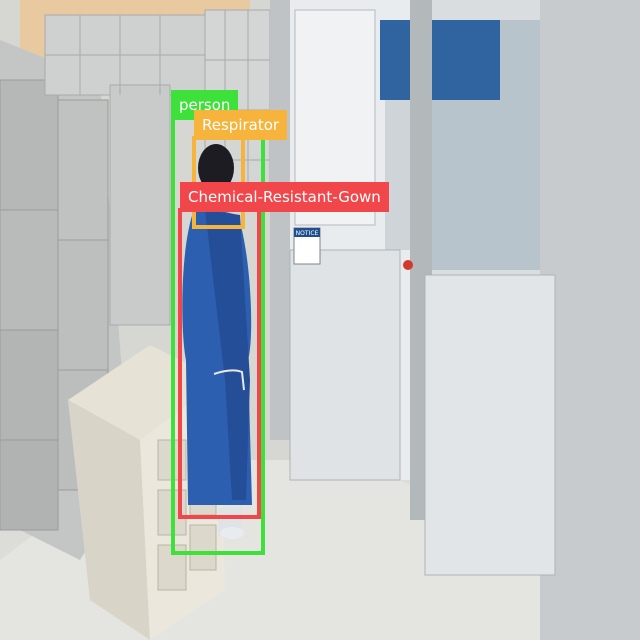 The height and width of the screenshot is (640, 640). What do you see at coordinates (205, 105) in the screenshot?
I see `person-label: person` at bounding box center [205, 105].